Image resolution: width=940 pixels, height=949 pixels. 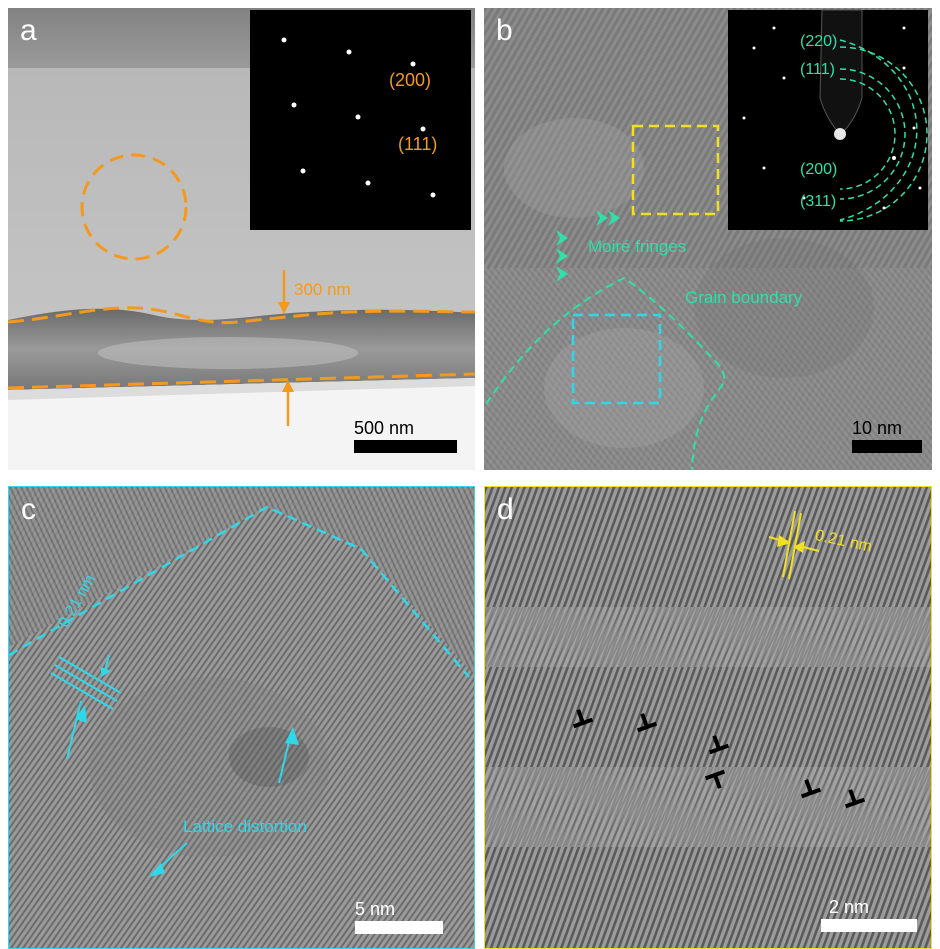 What do you see at coordinates (245, 826) in the screenshot?
I see `lattice-distortion-label: Lattice distortion` at bounding box center [245, 826].